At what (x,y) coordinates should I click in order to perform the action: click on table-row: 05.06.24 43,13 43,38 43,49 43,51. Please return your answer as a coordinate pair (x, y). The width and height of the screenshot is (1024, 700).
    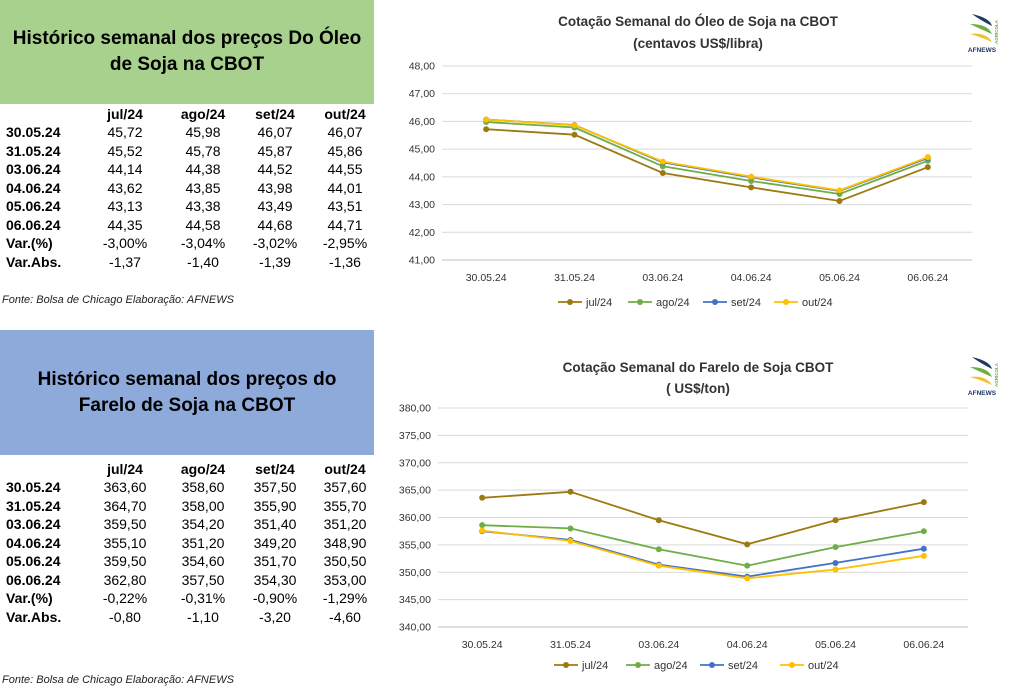
    Looking at the image, I should click on (193, 206).